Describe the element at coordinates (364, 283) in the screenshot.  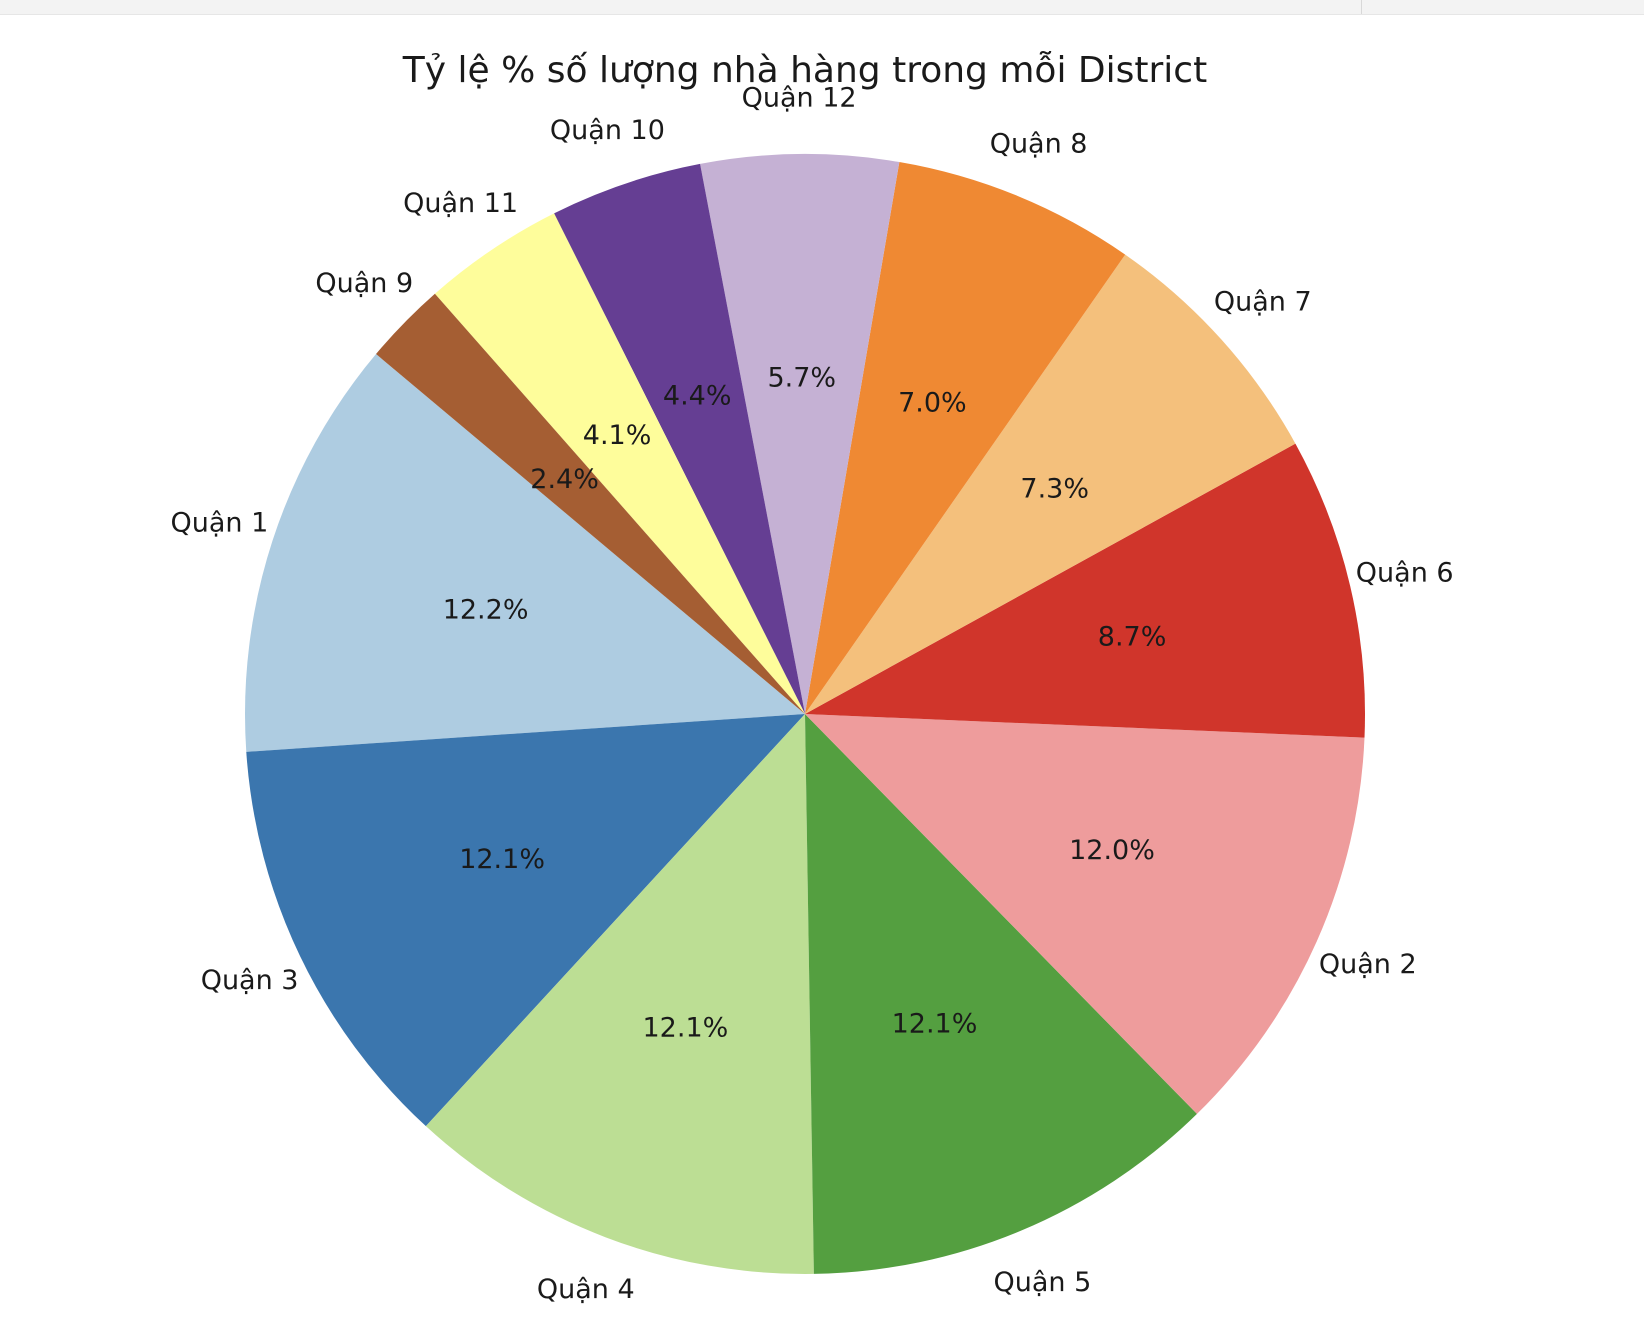
I see `slice-label: Quận 9` at that location.